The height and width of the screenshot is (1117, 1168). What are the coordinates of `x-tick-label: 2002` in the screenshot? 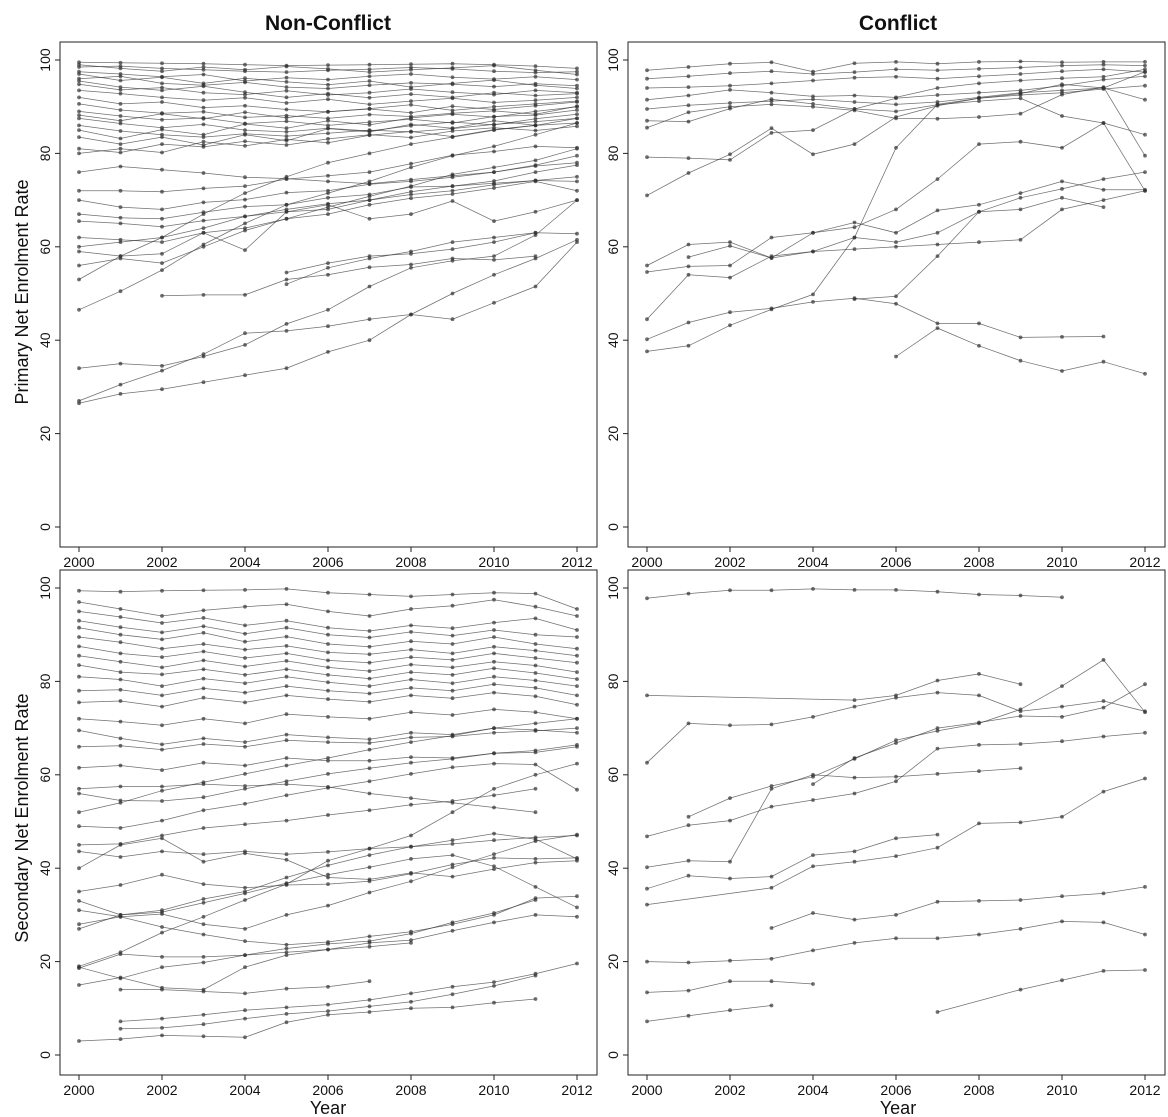 It's located at (729, 562).